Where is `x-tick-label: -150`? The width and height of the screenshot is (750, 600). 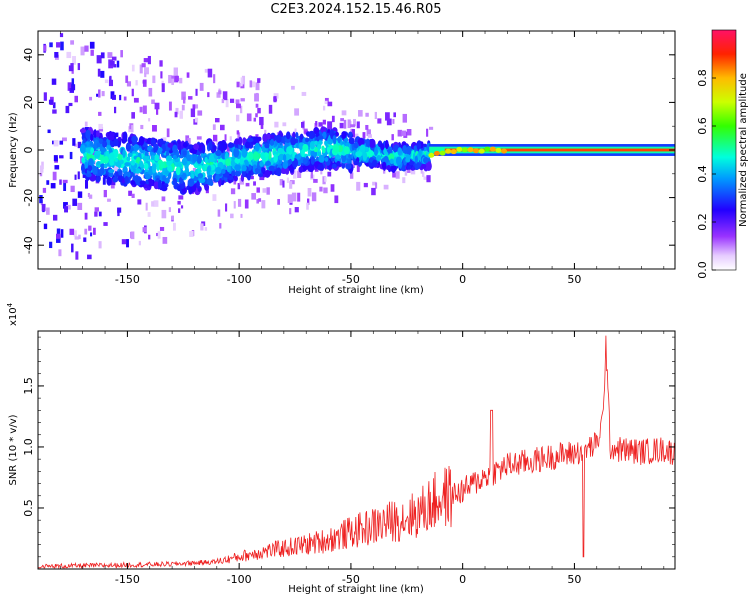
x-tick-label: -150 is located at coordinates (127, 279).